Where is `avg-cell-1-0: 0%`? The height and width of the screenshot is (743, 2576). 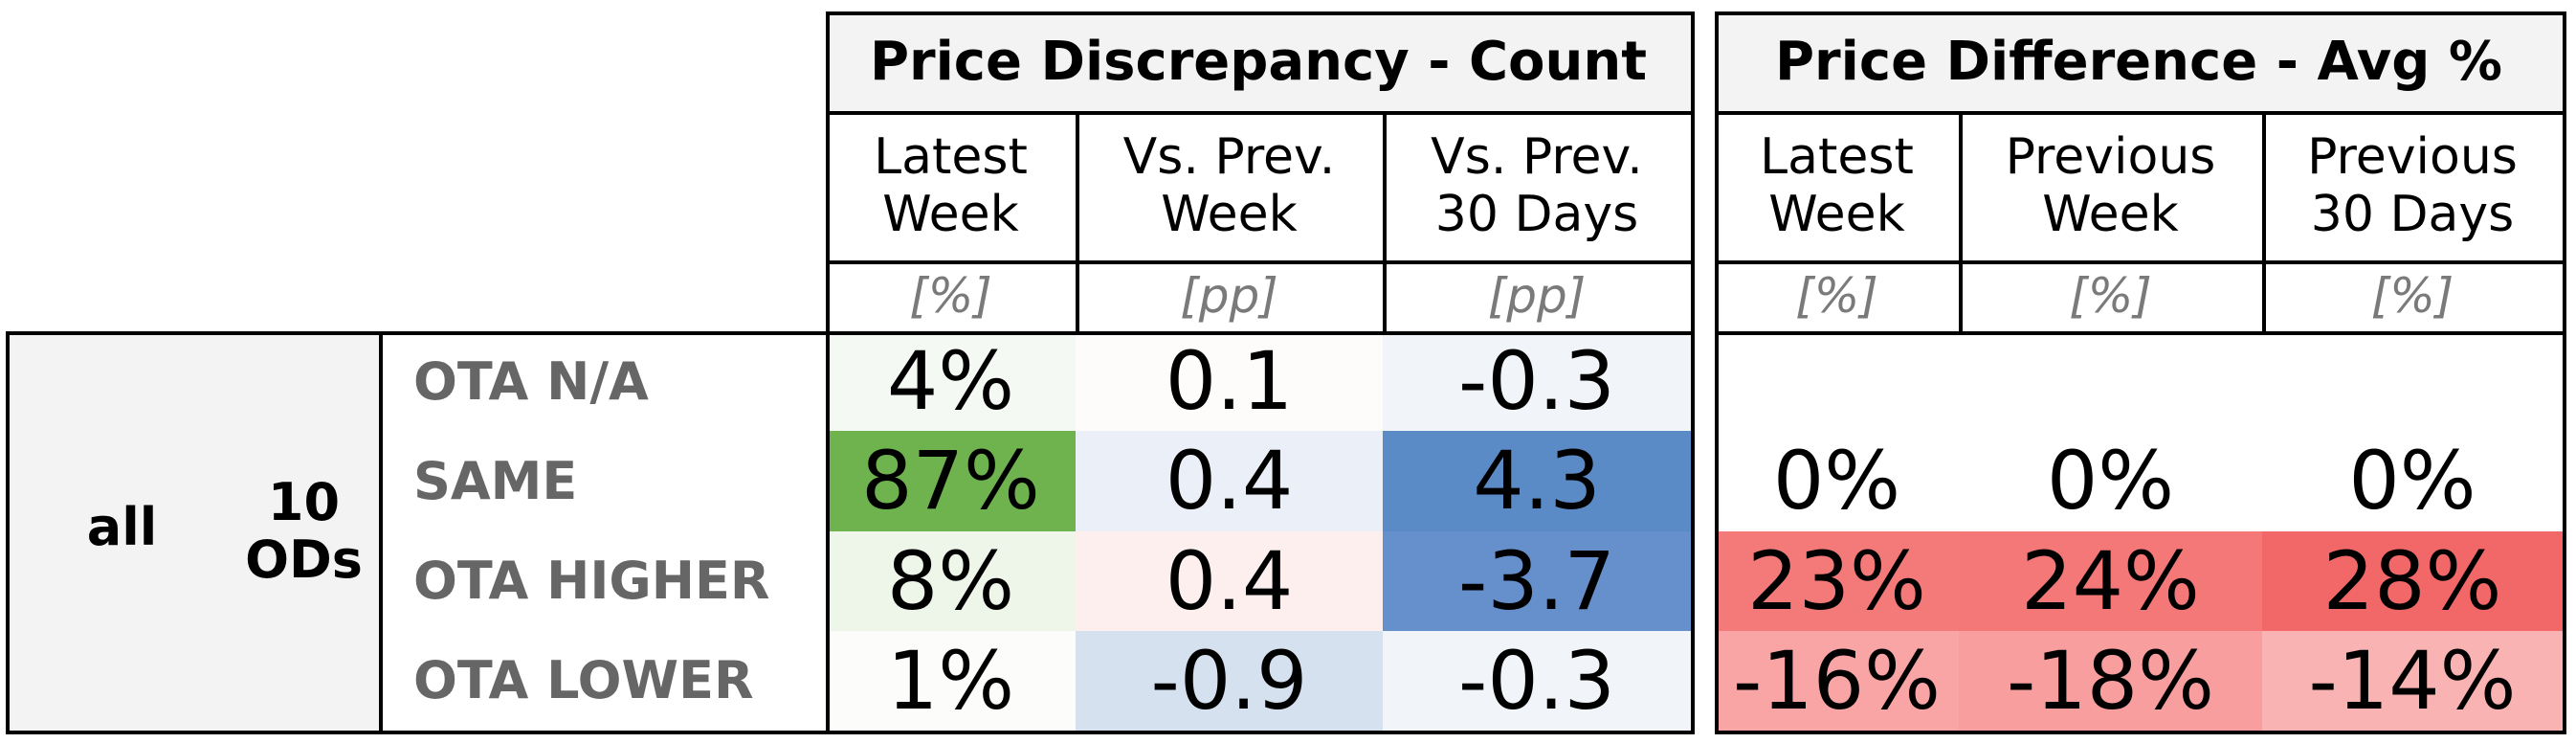 avg-cell-1-0: 0% is located at coordinates (1837, 481).